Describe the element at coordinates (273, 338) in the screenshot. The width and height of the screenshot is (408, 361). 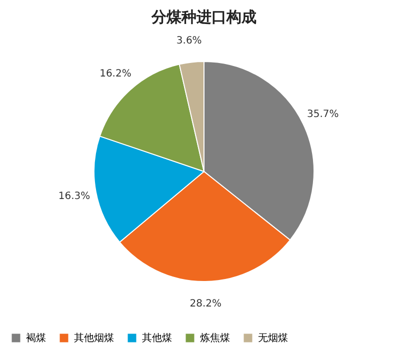
I see `legend-label: 无烟煤` at that location.